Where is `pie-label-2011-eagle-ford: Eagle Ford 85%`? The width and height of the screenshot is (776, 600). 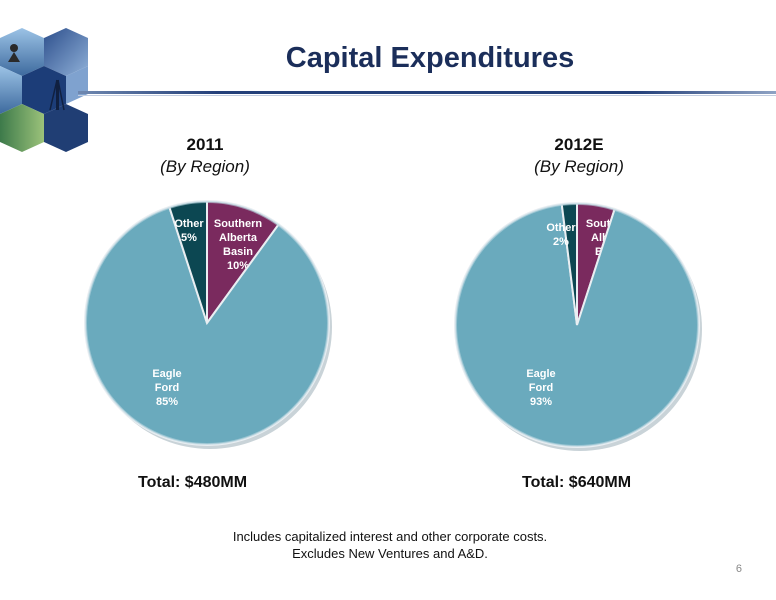
pie-label-2011-eagle-ford: Eagle Ford 85% is located at coordinates (166, 388).